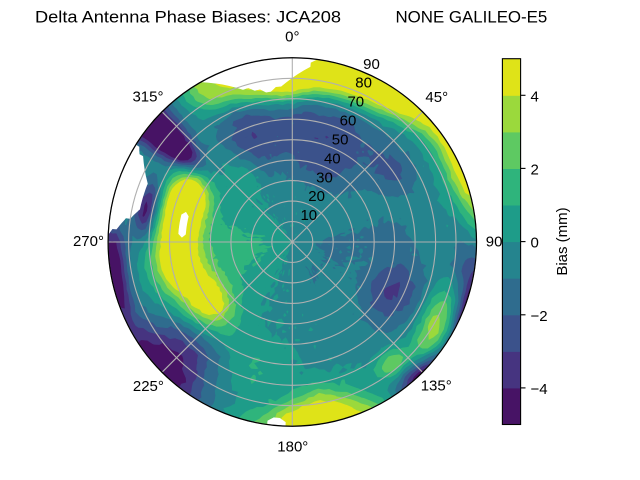 The height and width of the screenshot is (480, 640). I want to click on svg-text: 70, so click(355, 102).